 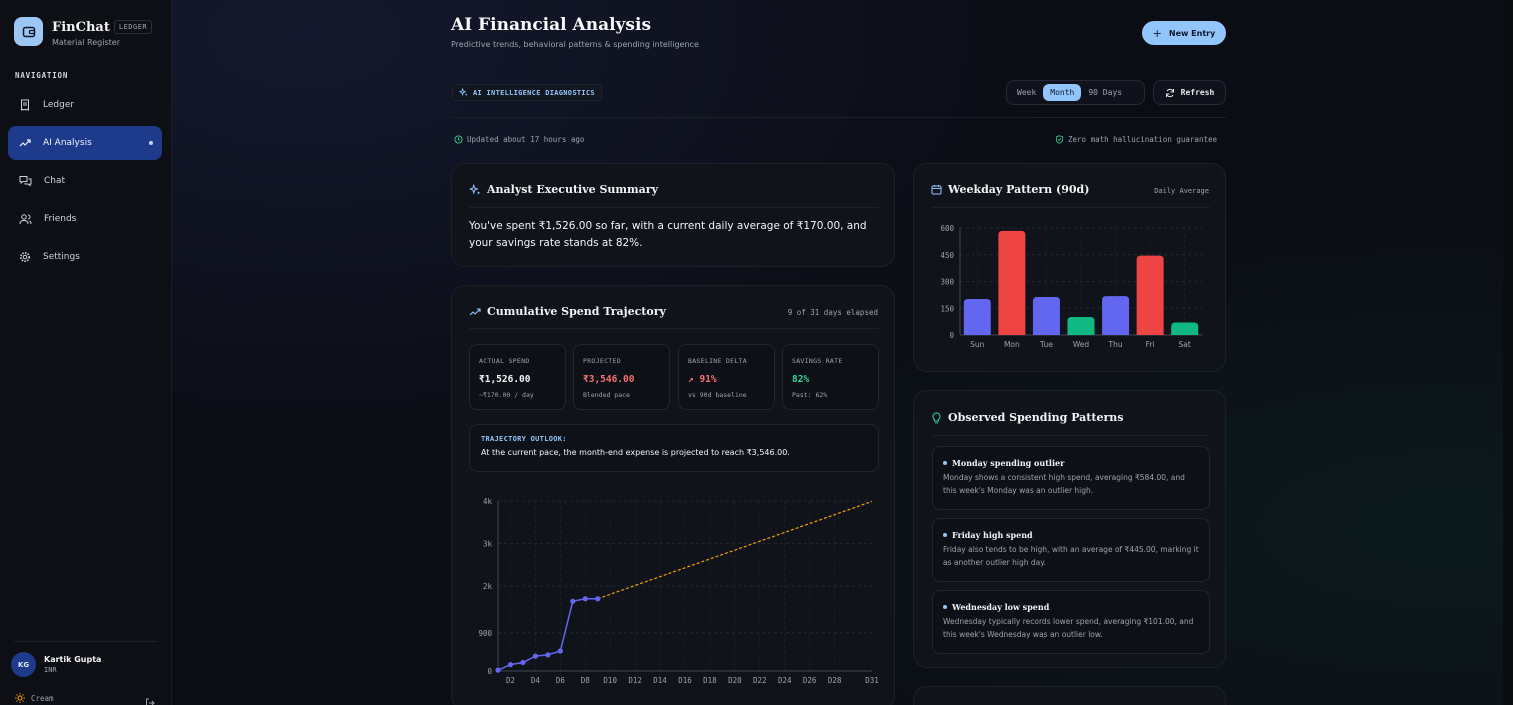 I want to click on nav-item-ai-analysis: AI Analysis, so click(x=85, y=143).